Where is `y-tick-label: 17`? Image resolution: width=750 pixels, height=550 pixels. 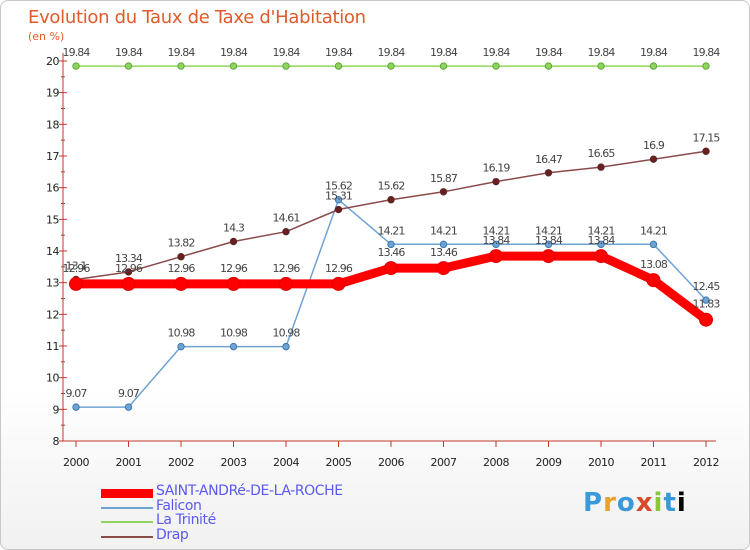 y-tick-label: 17 is located at coordinates (52, 156).